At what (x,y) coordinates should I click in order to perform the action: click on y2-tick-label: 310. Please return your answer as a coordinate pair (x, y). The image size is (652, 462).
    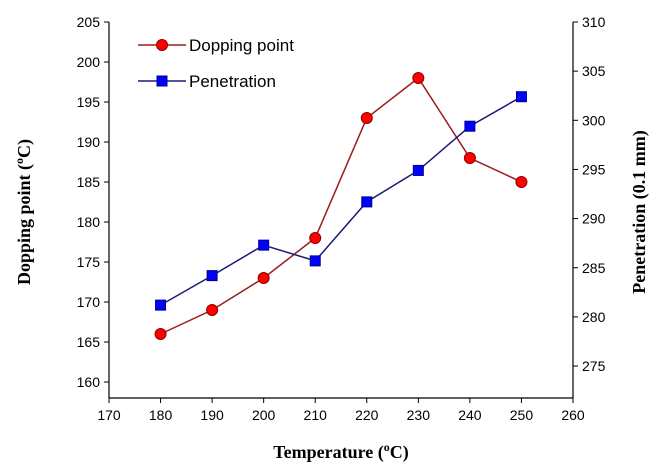
    Looking at the image, I should click on (594, 22).